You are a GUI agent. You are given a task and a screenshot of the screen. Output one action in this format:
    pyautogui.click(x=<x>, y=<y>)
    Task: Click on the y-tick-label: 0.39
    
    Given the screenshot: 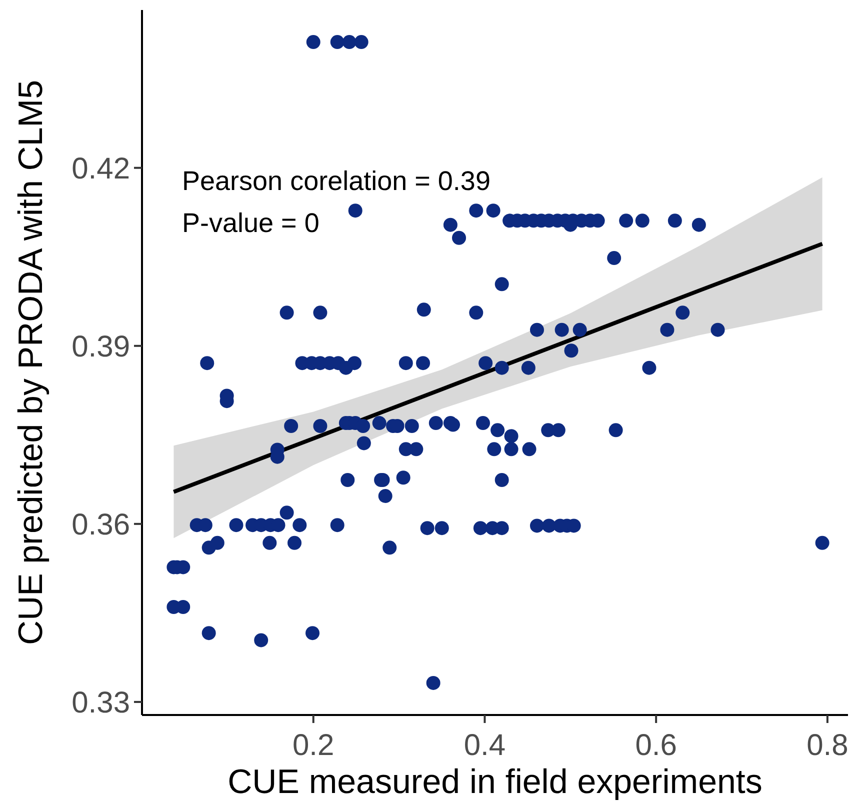 What is the action you would take?
    pyautogui.click(x=101, y=347)
    